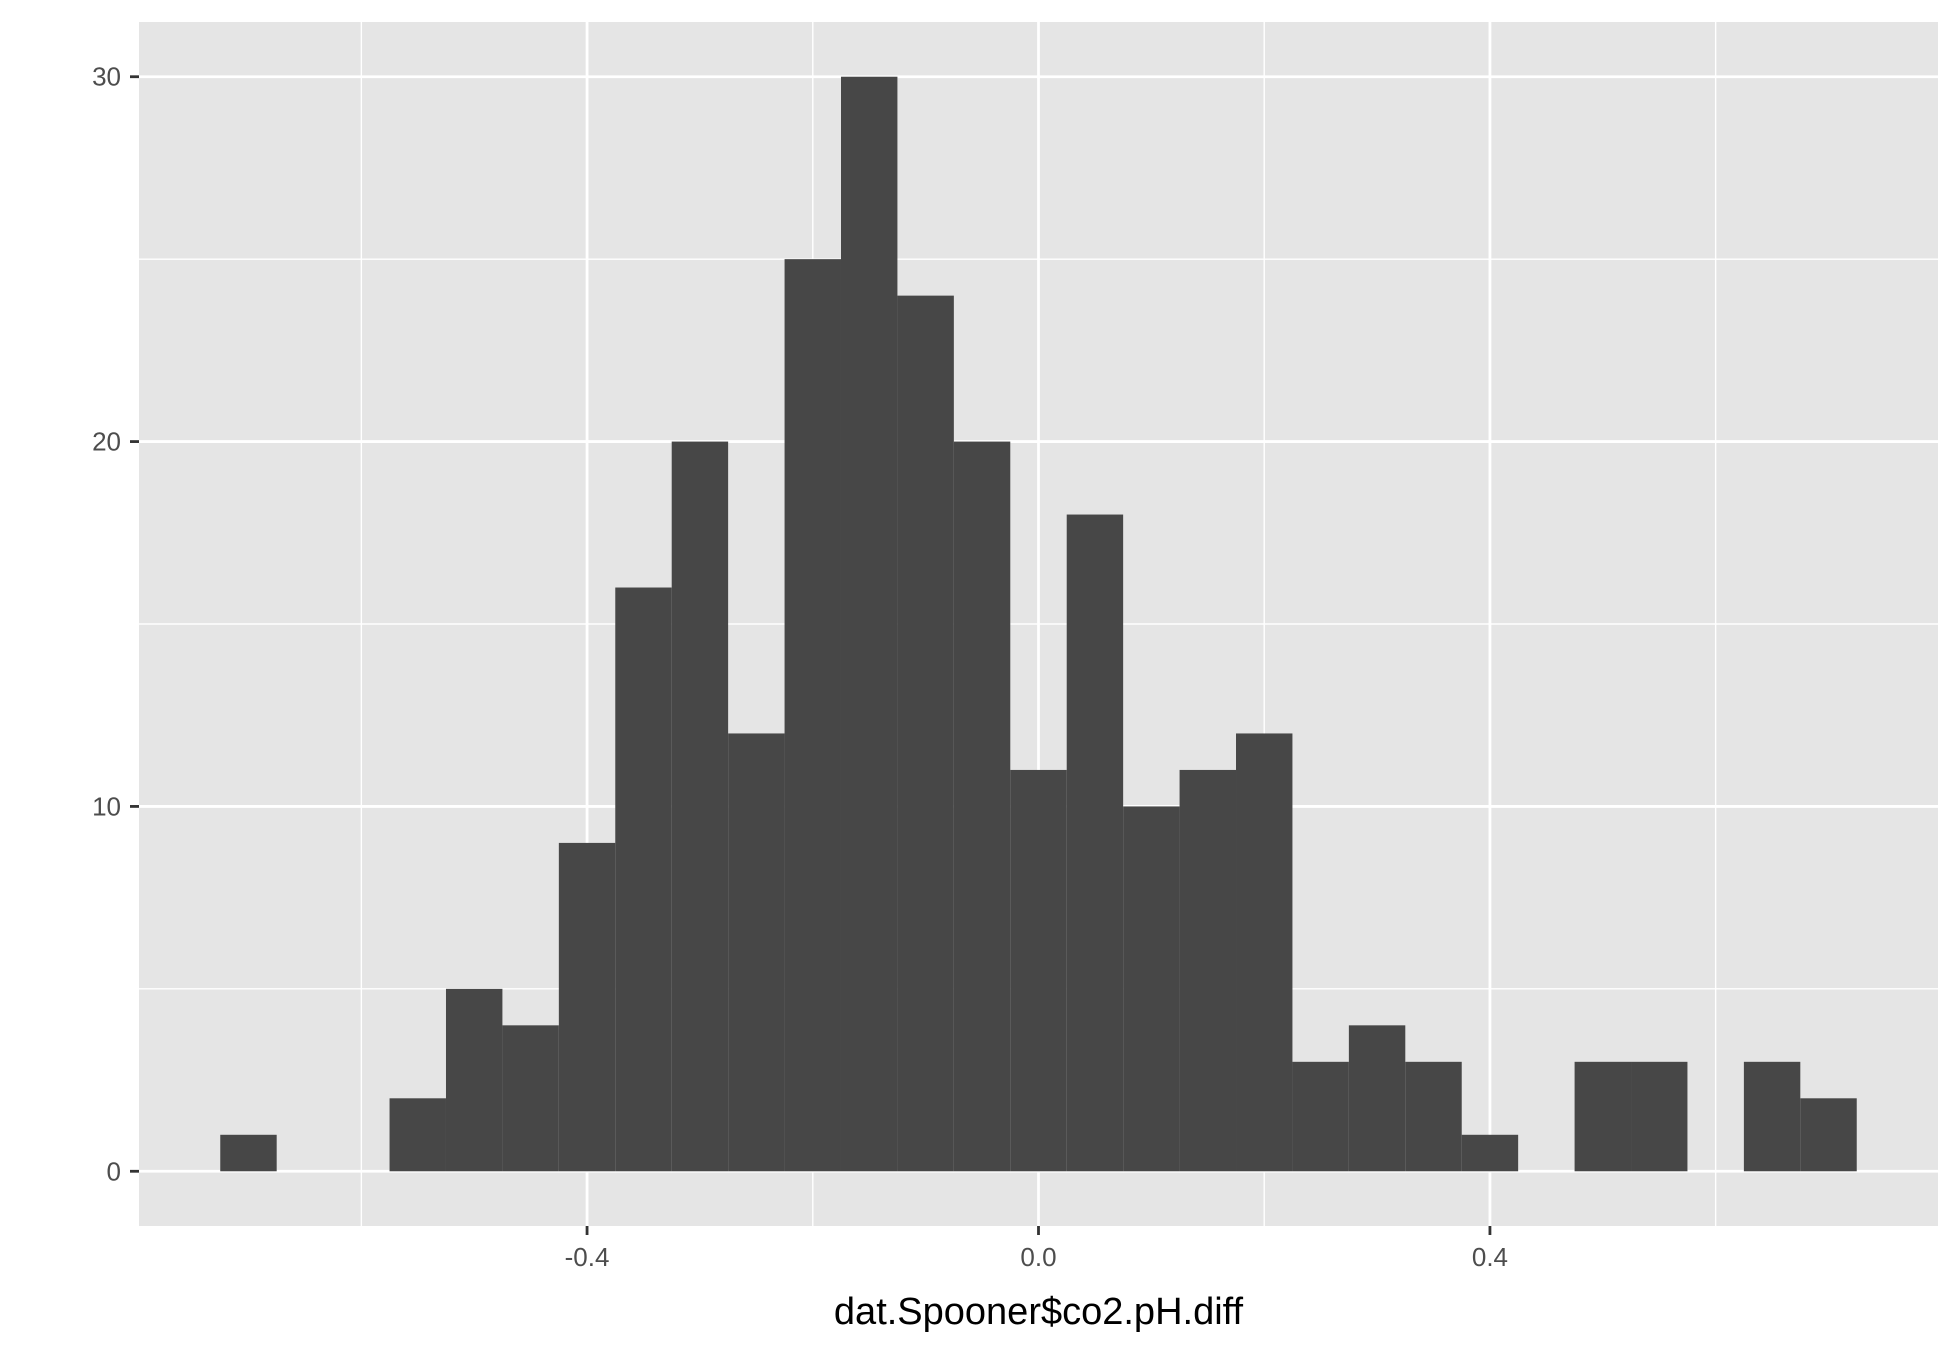 The image size is (1950, 1350). I want to click on y-tick-label: 30, so click(106, 77).